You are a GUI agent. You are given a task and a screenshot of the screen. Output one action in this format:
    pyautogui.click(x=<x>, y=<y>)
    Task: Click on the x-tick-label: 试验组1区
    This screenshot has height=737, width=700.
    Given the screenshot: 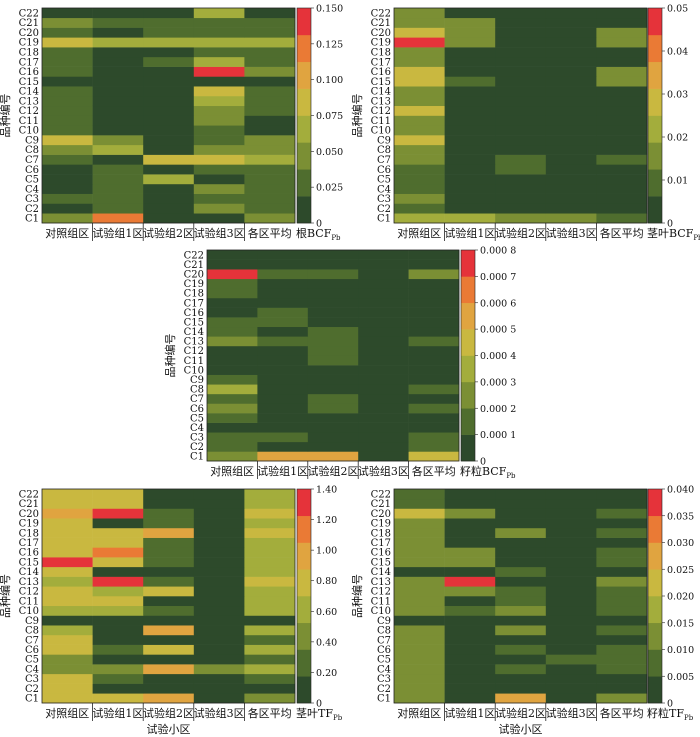 What is the action you would take?
    pyautogui.click(x=117, y=233)
    